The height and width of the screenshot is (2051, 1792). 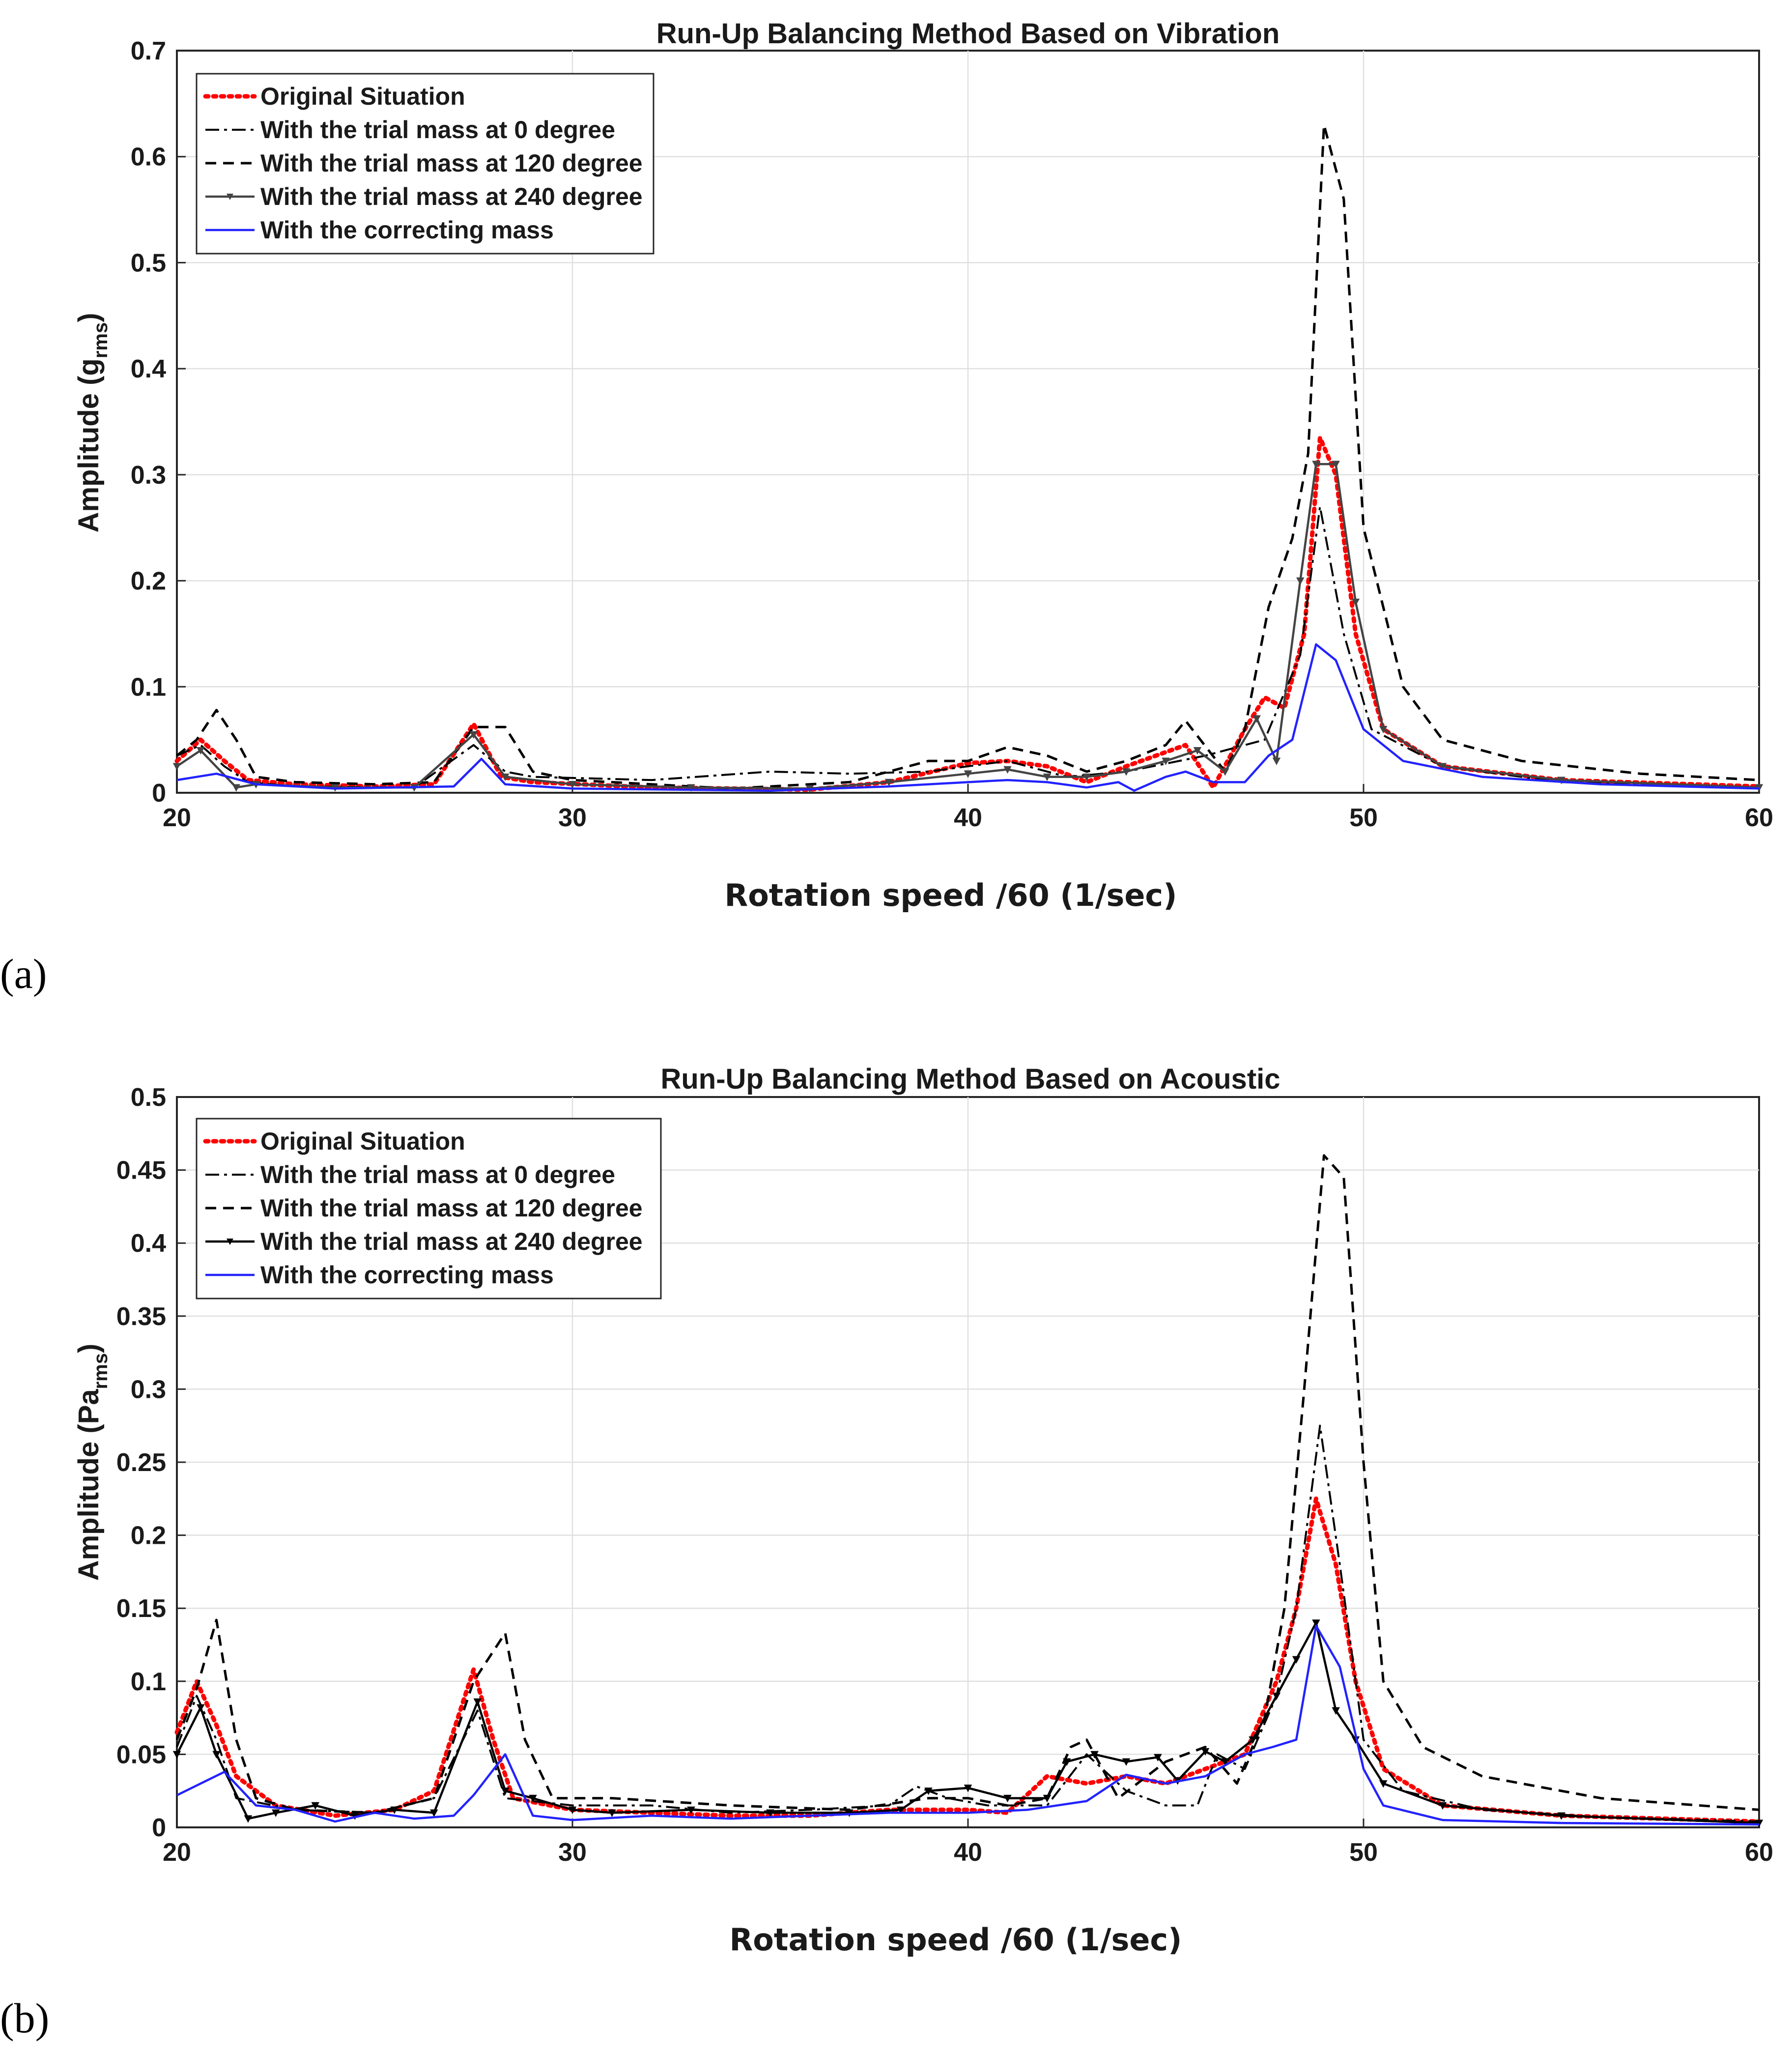 What do you see at coordinates (148, 687) in the screenshot?
I see `y-tick-label-a: 0.1` at bounding box center [148, 687].